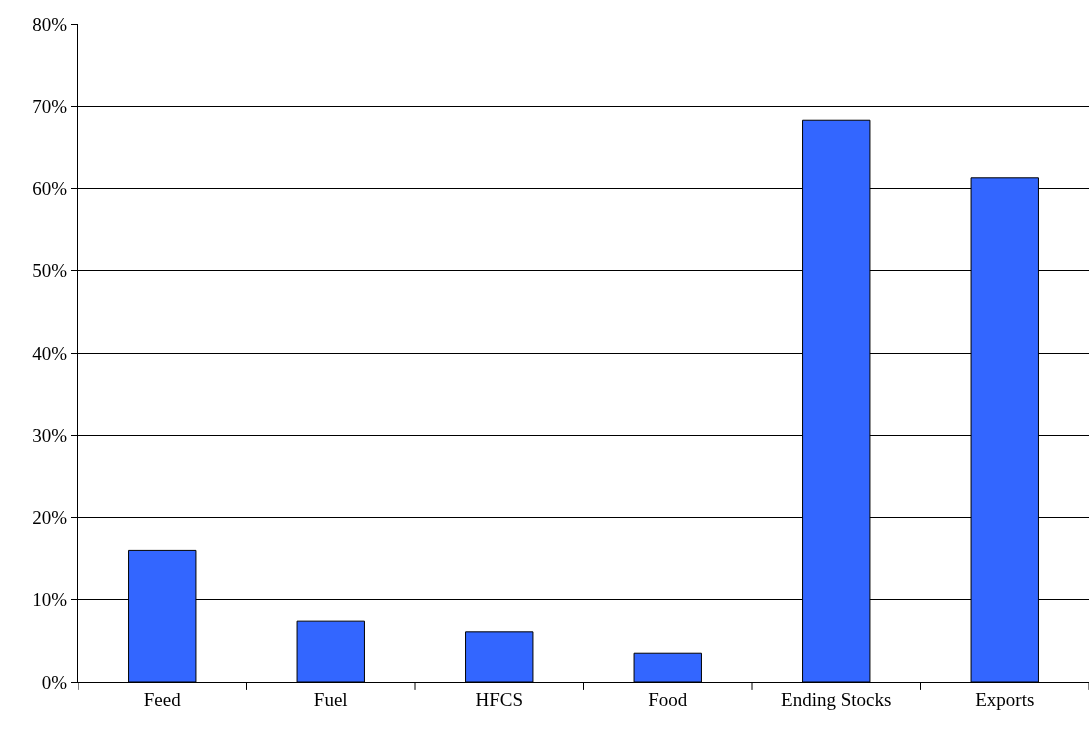 The image size is (1091, 734). Describe the element at coordinates (54, 682) in the screenshot. I see `y-tick-label: 0%` at that location.